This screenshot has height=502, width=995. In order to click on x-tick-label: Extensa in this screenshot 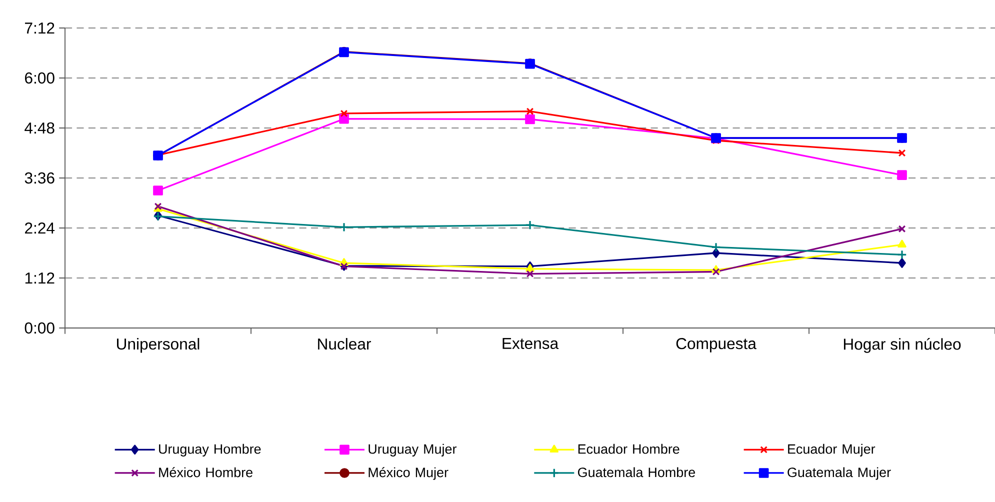, I will do `click(530, 344)`.